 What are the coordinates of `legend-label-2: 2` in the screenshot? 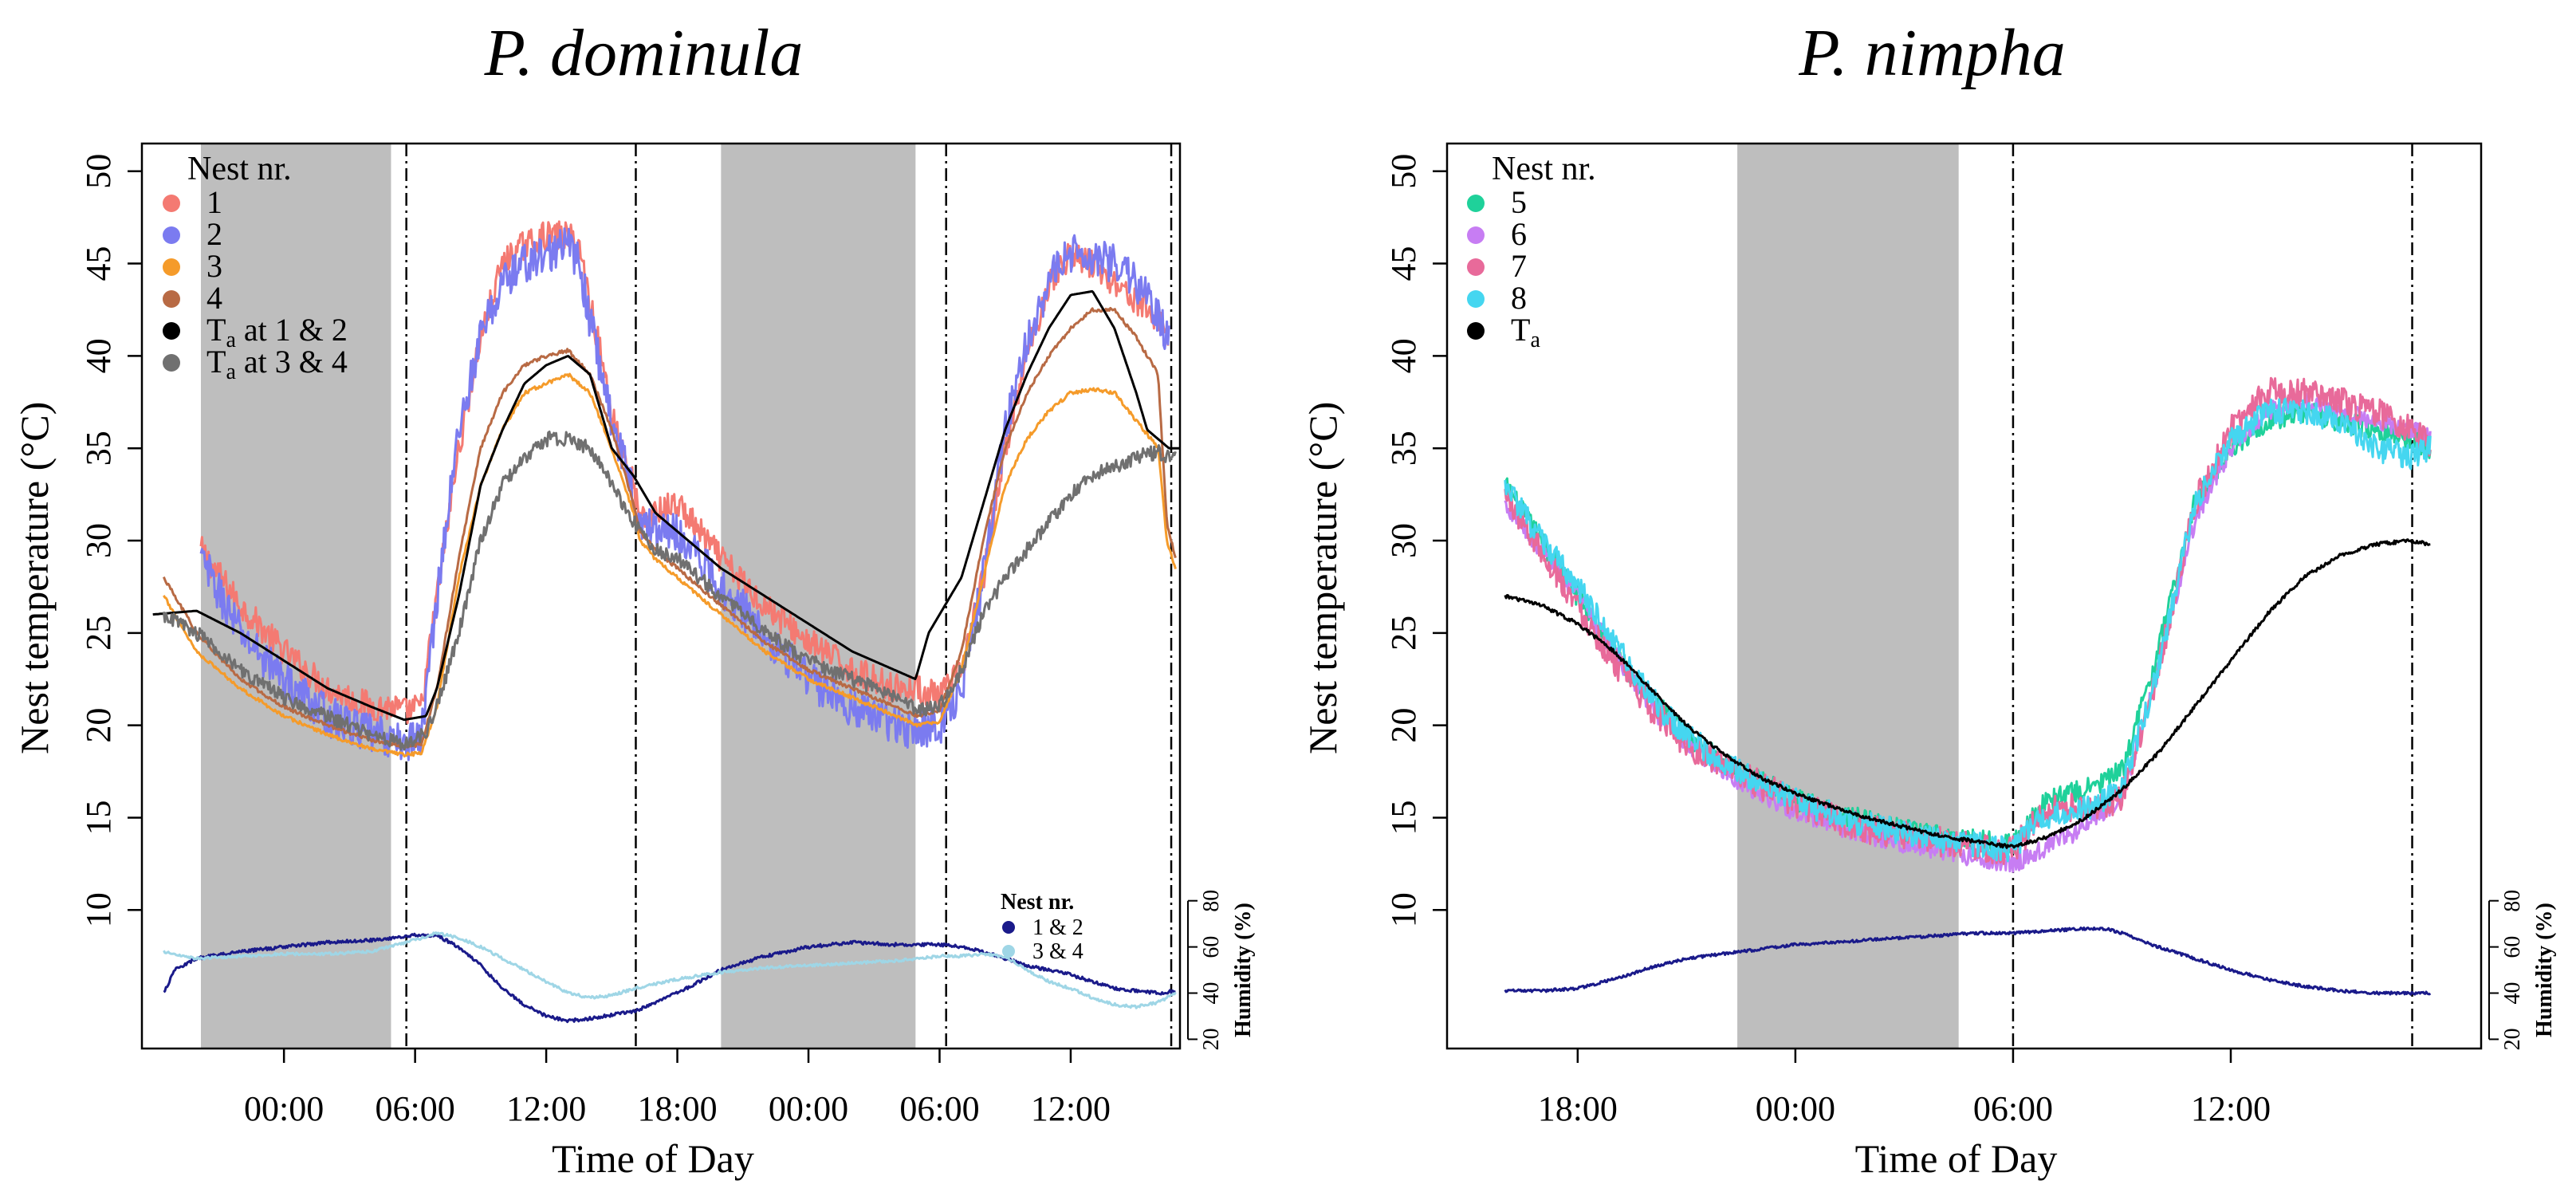 It's located at (214, 234).